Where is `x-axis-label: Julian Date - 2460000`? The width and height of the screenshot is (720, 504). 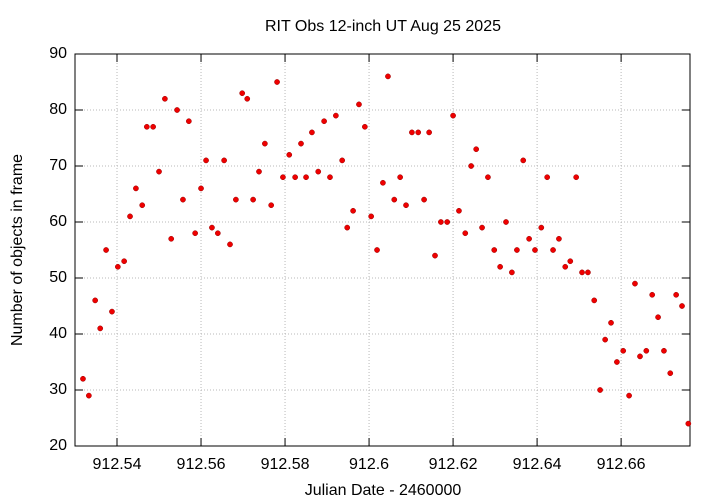
x-axis-label: Julian Date - 2460000 is located at coordinates (383, 490).